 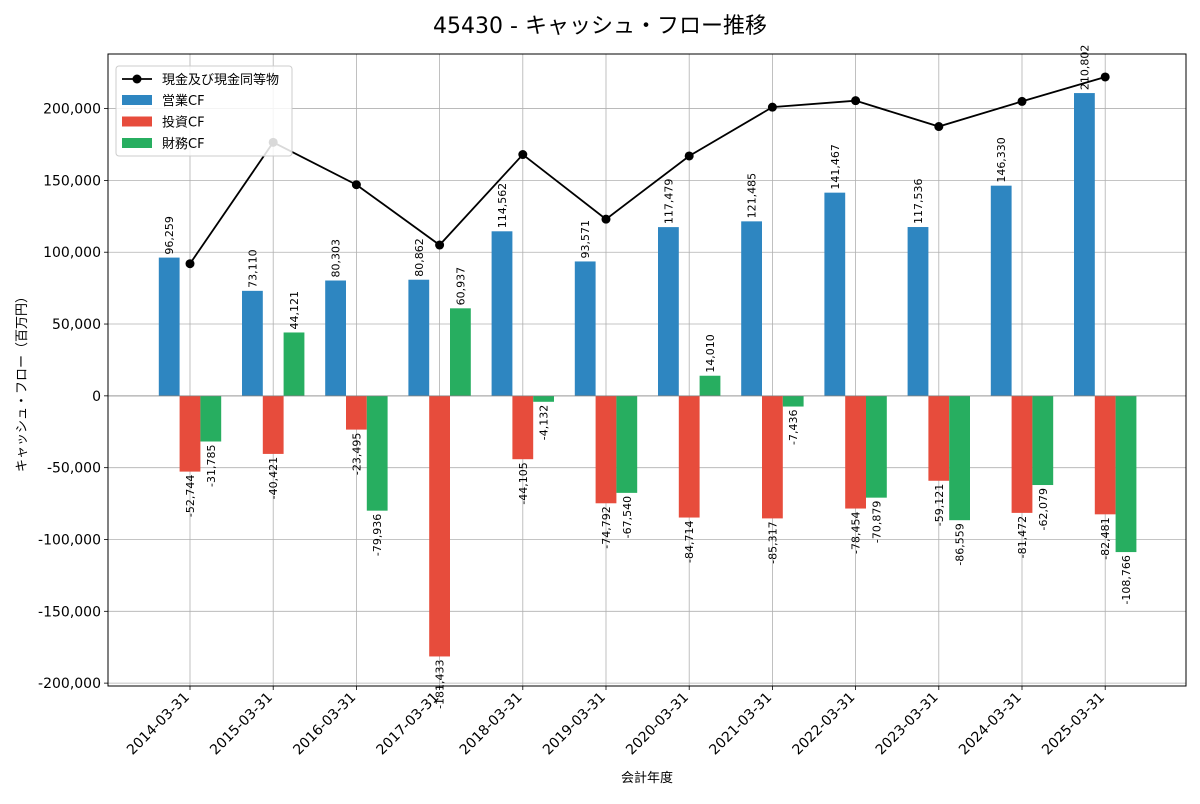 What do you see at coordinates (600, 26) in the screenshot?
I see `chart-title: 45430 - キャッシュ・フロー推移` at bounding box center [600, 26].